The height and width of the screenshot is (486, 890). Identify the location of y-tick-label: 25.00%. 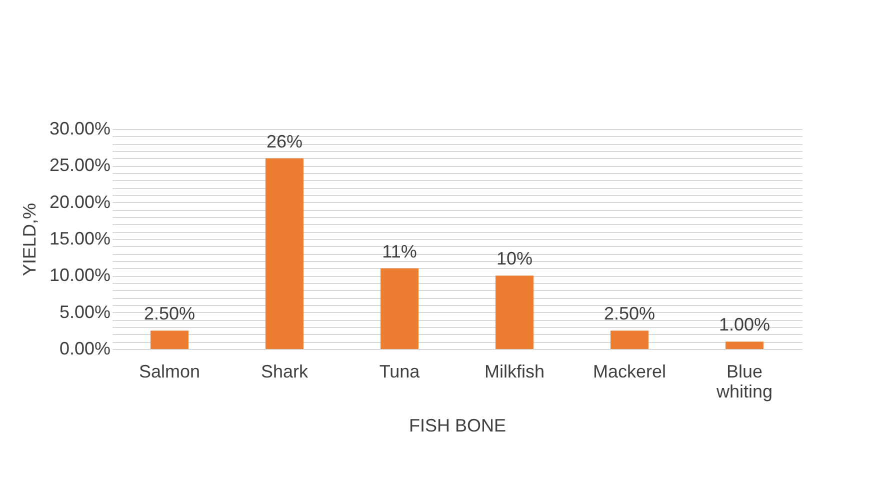
(79, 165).